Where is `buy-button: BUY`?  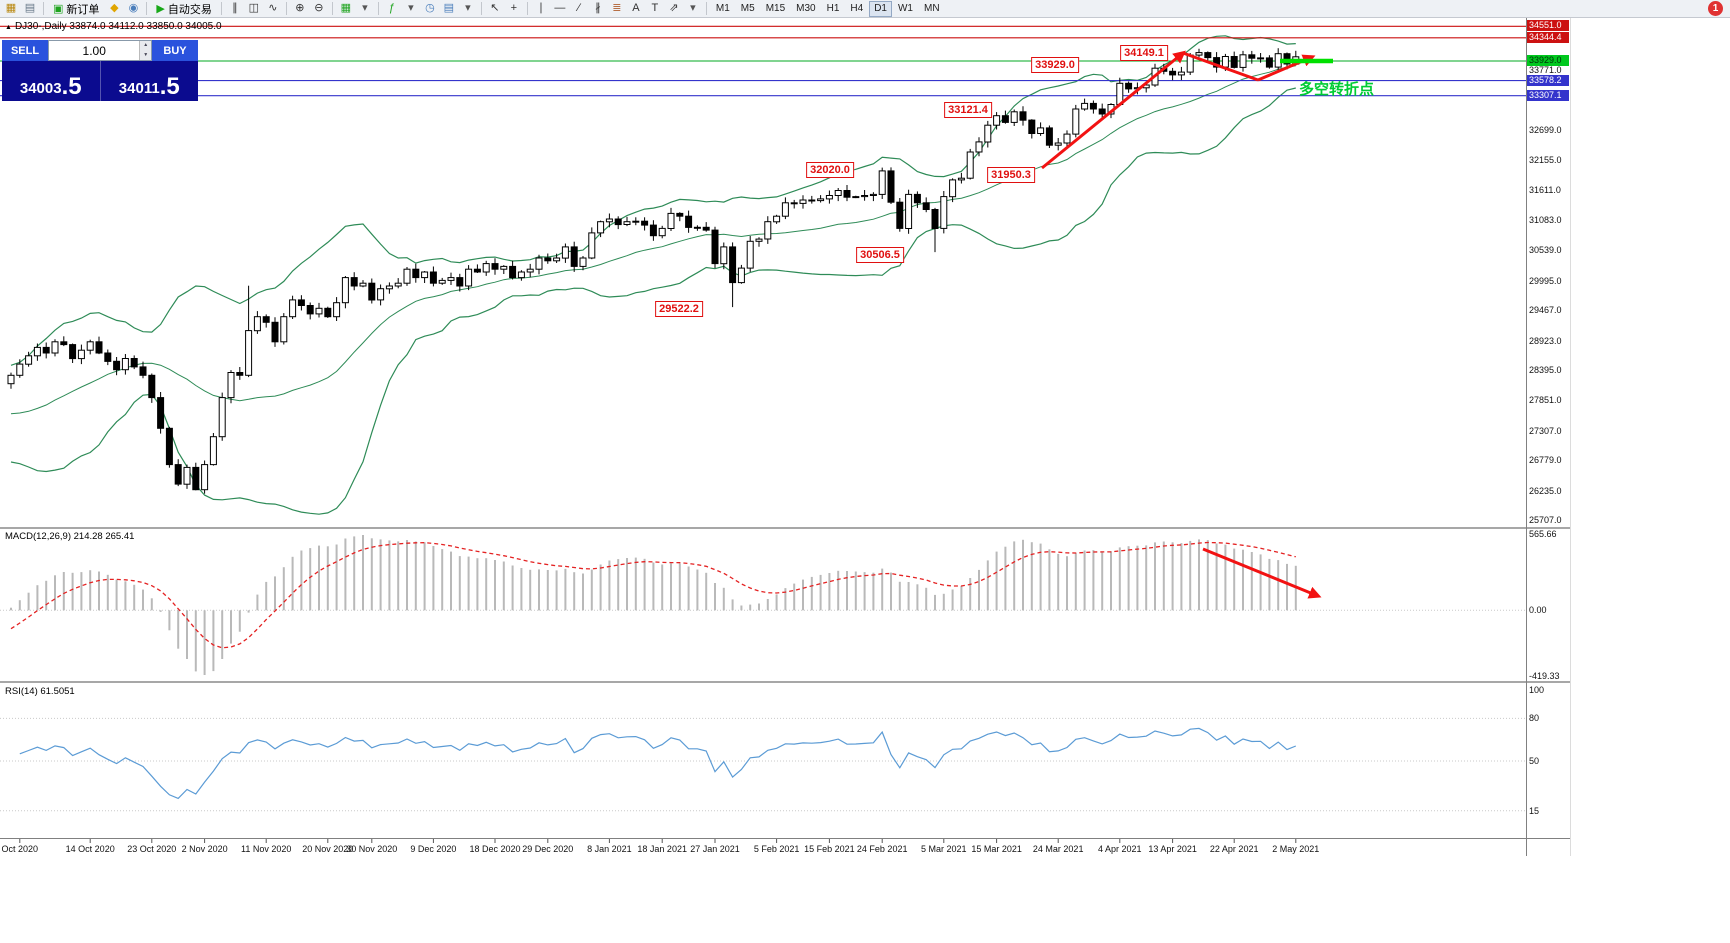 buy-button: BUY is located at coordinates (175, 50).